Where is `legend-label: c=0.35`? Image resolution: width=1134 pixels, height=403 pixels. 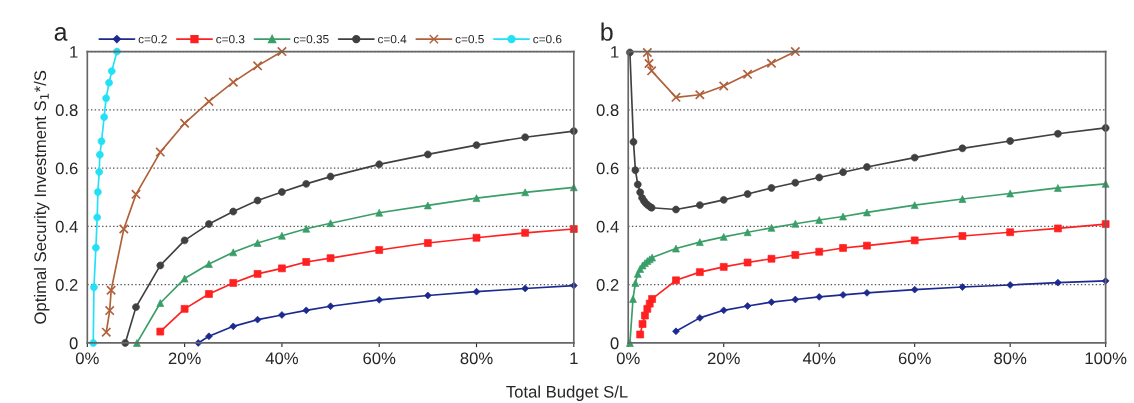 legend-label: c=0.35 is located at coordinates (311, 39).